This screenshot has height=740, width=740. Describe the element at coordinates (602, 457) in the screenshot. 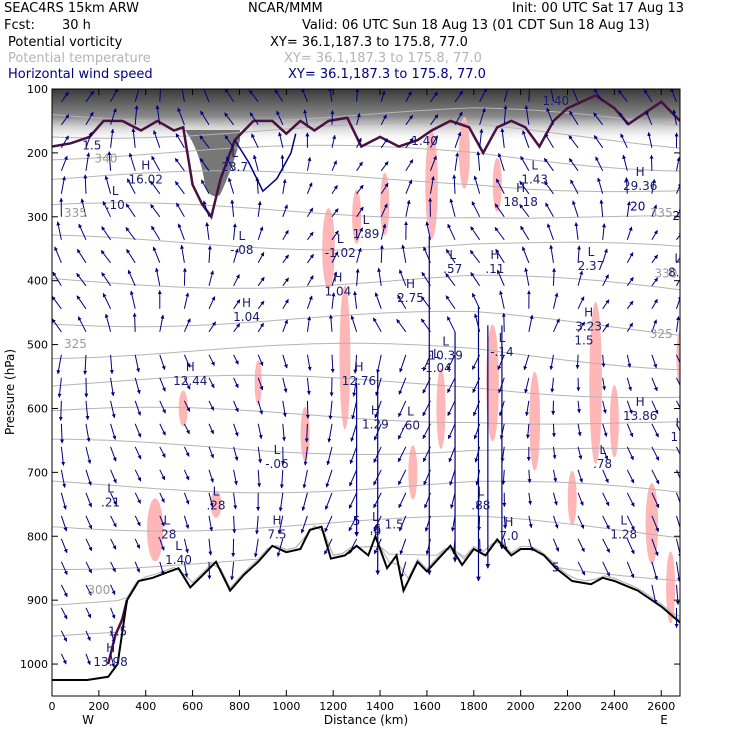

I see `extremum-marker: L.78` at that location.